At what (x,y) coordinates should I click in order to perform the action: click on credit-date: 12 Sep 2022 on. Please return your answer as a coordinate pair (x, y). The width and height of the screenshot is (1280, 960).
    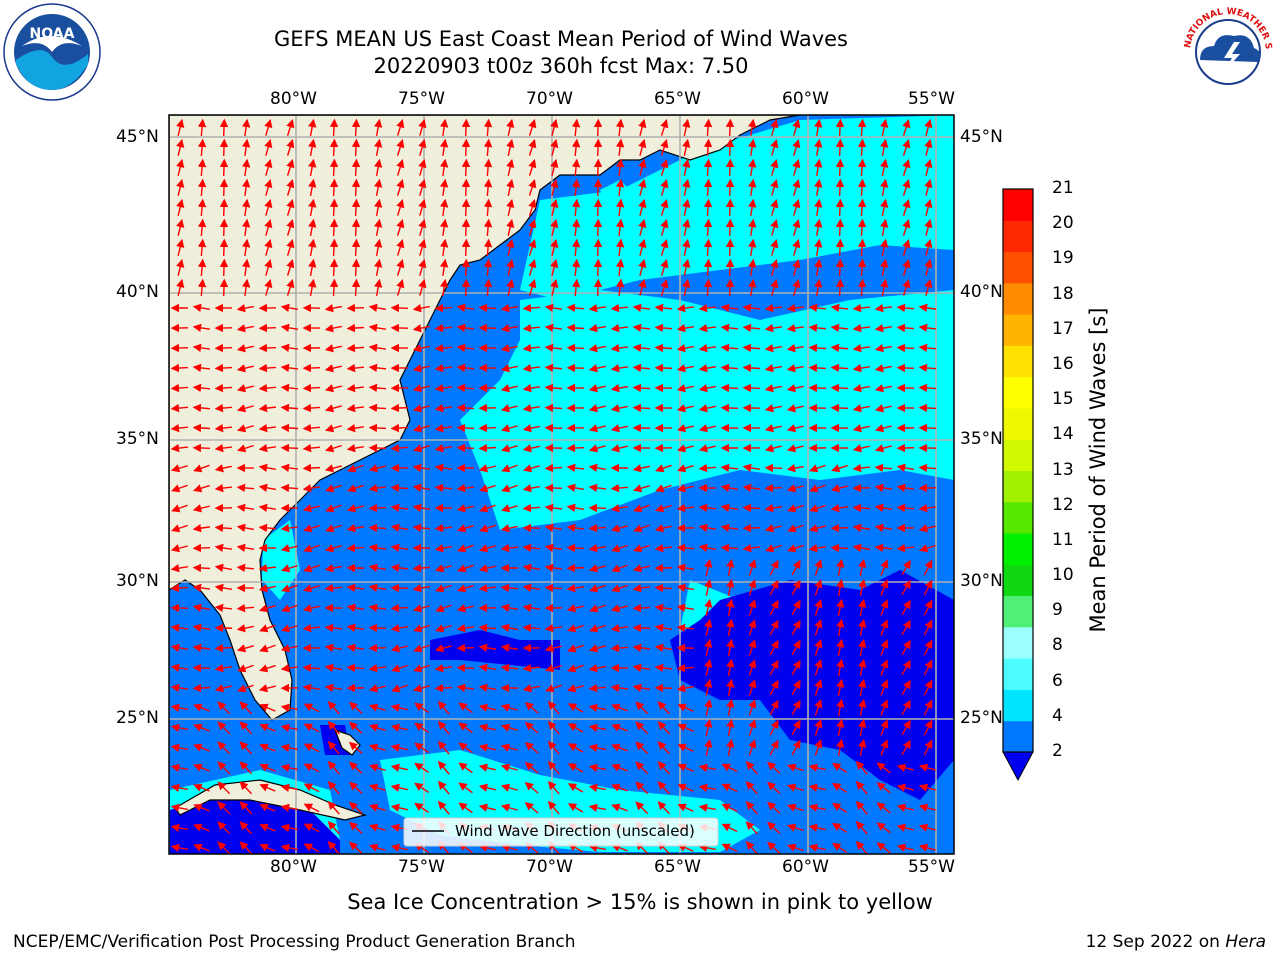
    Looking at the image, I should click on (1155, 942).